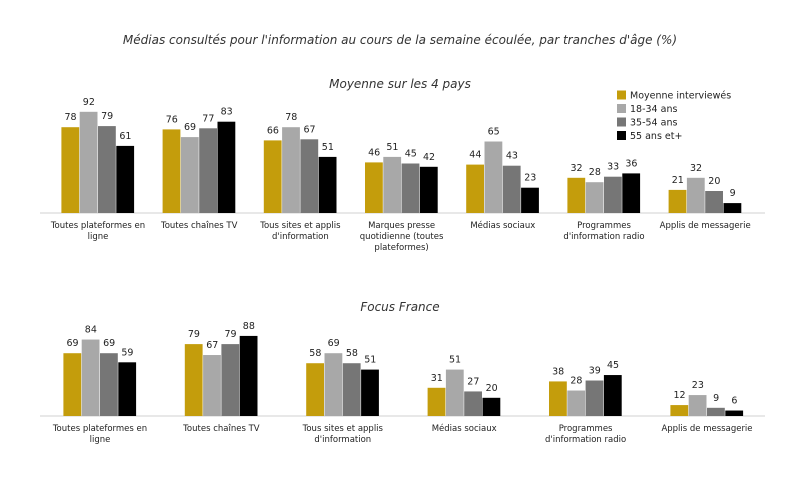  I want to click on value-label: 21, so click(678, 180).